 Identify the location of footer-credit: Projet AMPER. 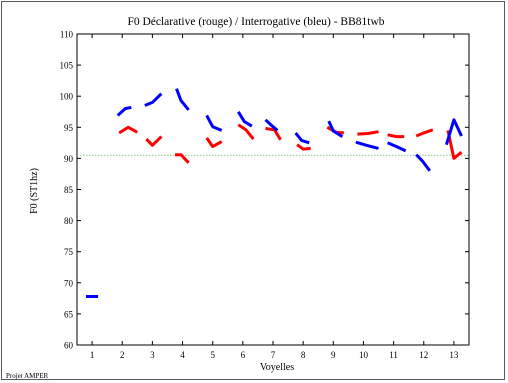
(27, 376).